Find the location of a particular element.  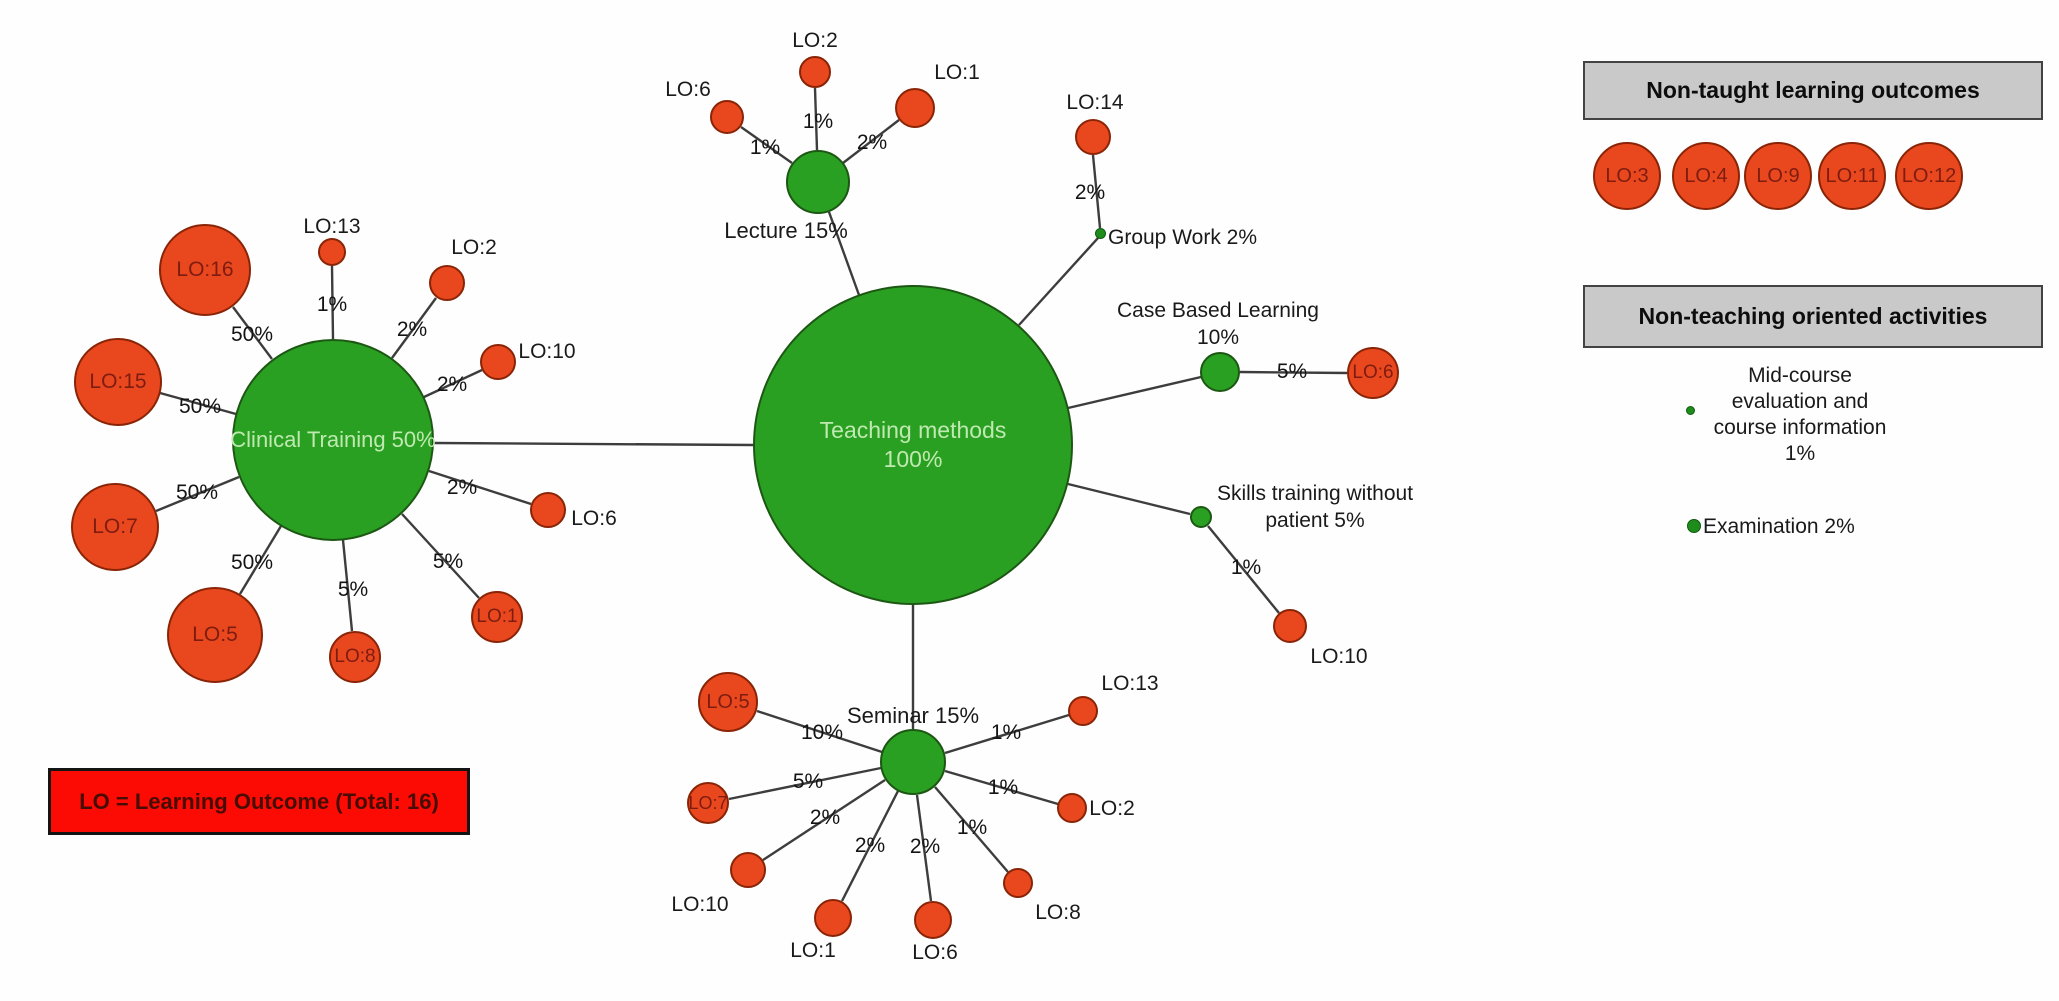

pct-seminar-lo2: 1% is located at coordinates (1003, 787).